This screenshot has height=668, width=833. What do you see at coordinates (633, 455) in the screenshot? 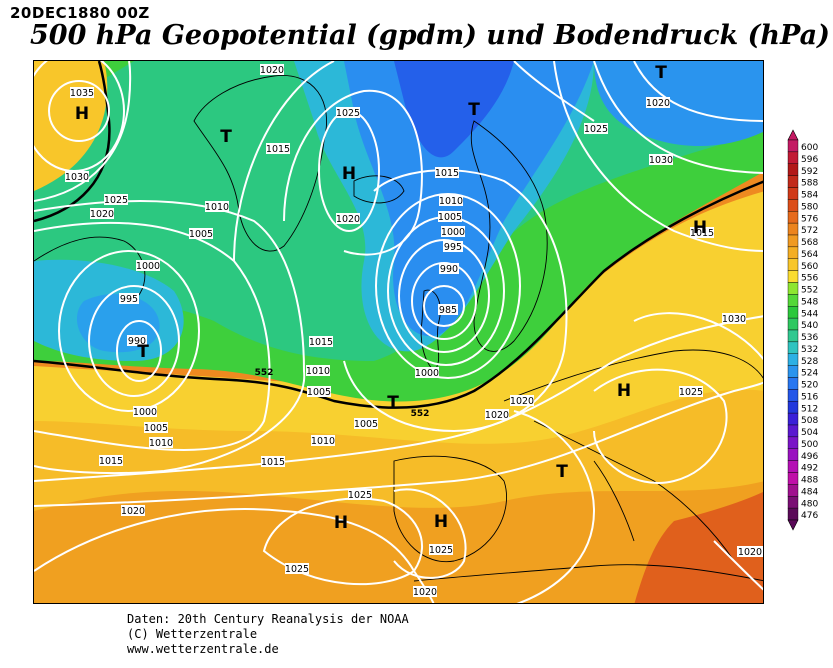
I see `europe-coast` at bounding box center [633, 455].